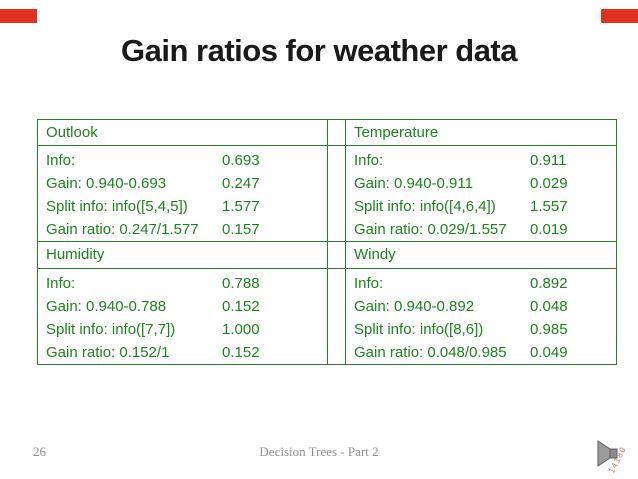 This screenshot has width=638, height=479. Describe the element at coordinates (111, 329) in the screenshot. I see `row-label: Split info: info([7,7])` at that location.